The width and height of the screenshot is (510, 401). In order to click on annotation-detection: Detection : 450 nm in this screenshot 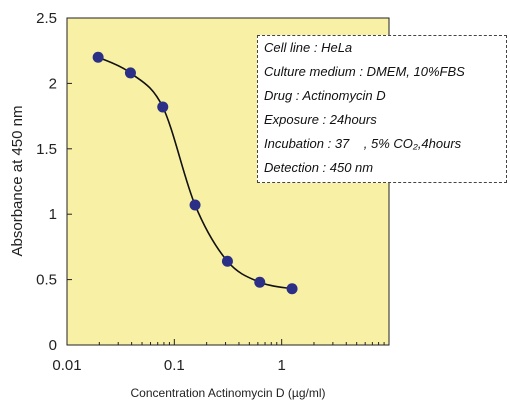, I will do `click(319, 167)`.